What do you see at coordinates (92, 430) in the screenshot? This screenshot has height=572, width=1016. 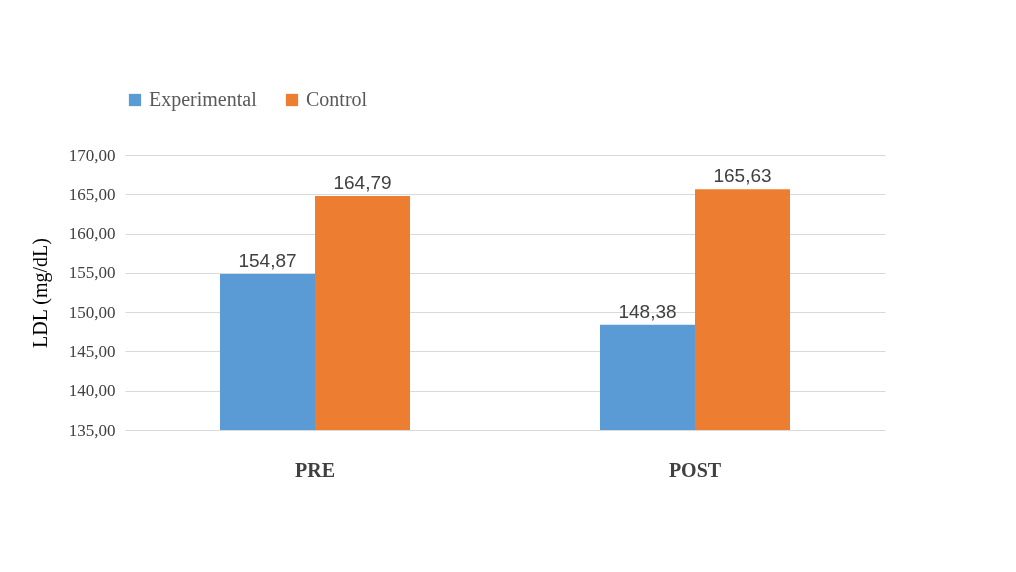 I see `y-tick-label: 135,00` at bounding box center [92, 430].